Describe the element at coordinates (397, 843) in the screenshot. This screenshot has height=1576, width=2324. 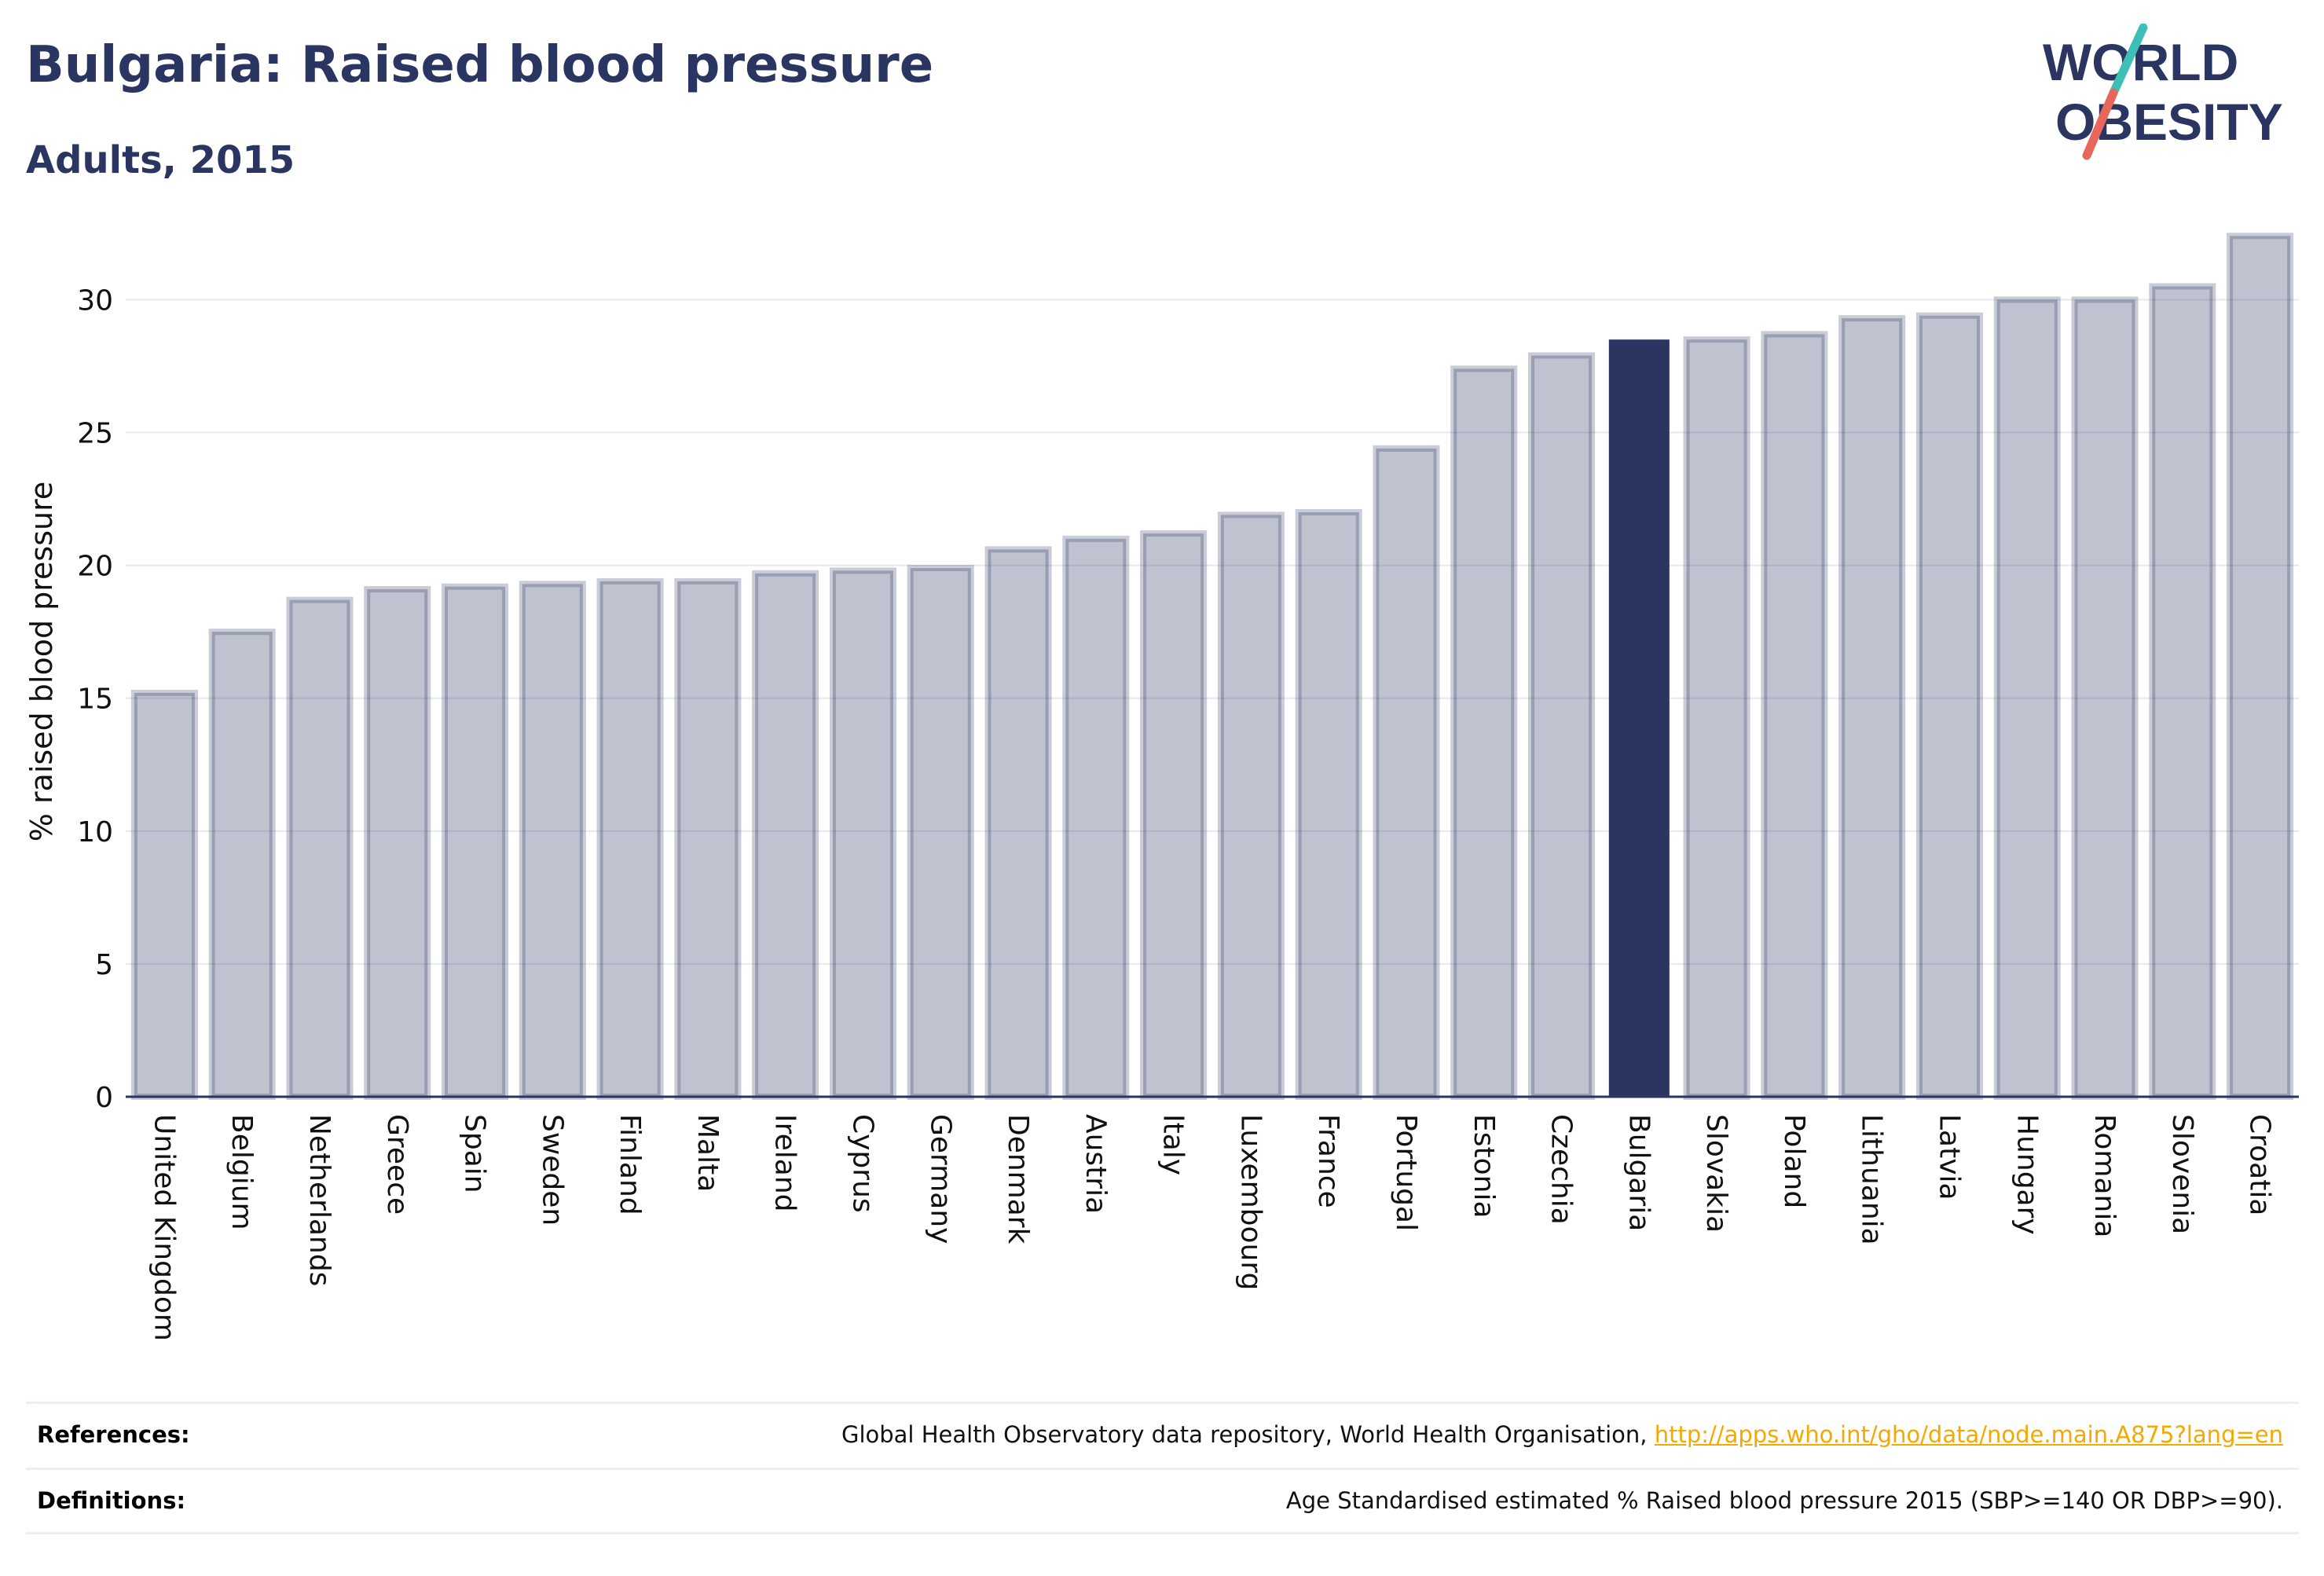
I see `bar-greece` at that location.